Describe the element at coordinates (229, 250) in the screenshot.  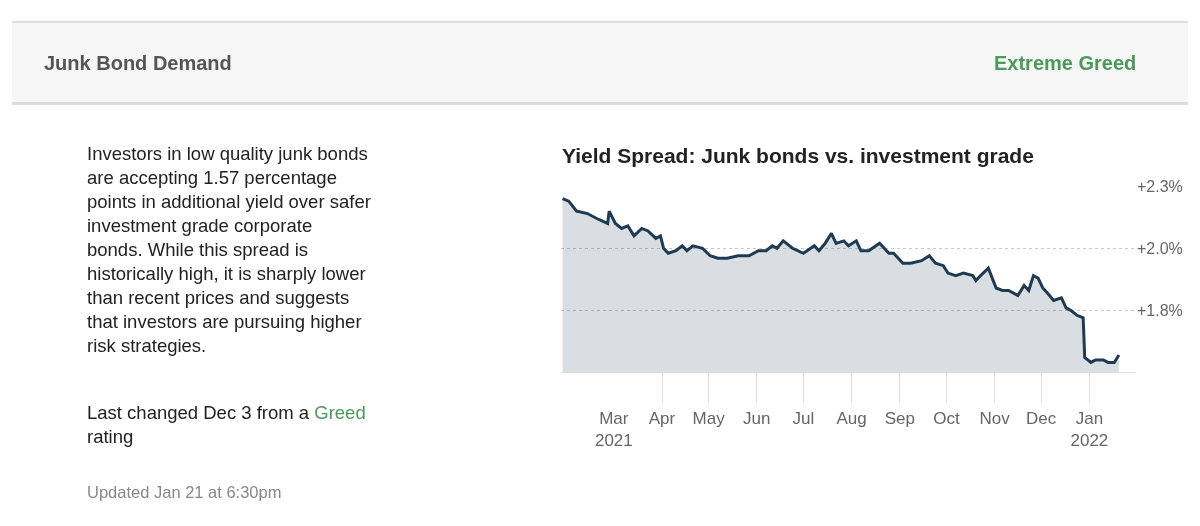
I see `text: Investors in low quality junk bonds are accepting 1.57 percentage points in additional yield over safer investment grade corporate bonds. While this spread is historically high, it is sharply lower than recent prices and suggests that investors are pursuing higher risk strategies.` at that location.